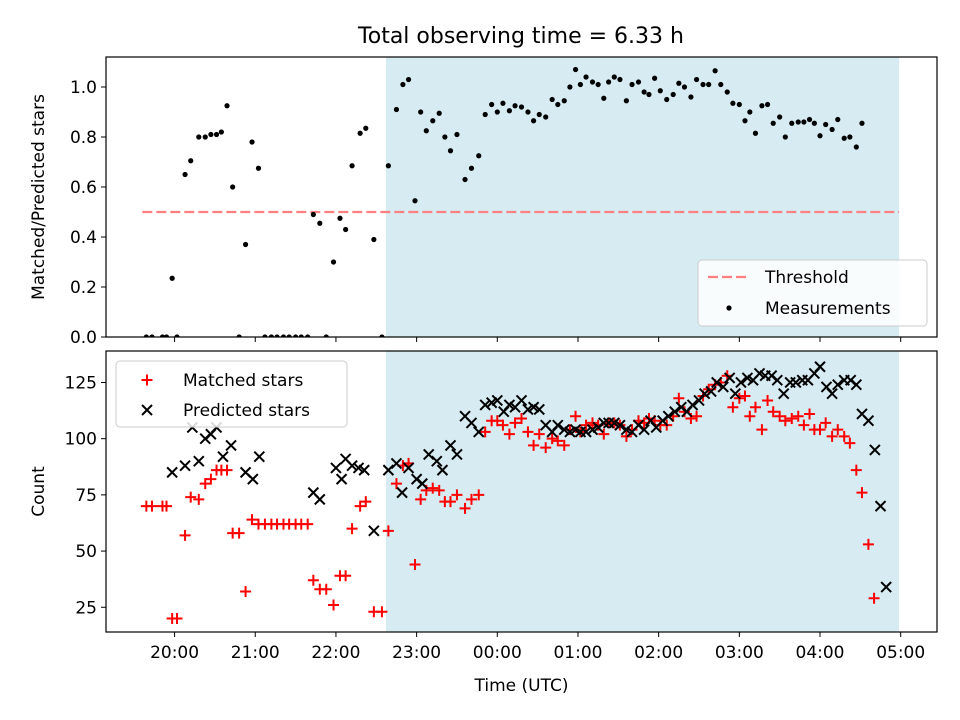 The height and width of the screenshot is (720, 960). What do you see at coordinates (812, 293) in the screenshot?
I see `legend-box` at bounding box center [812, 293].